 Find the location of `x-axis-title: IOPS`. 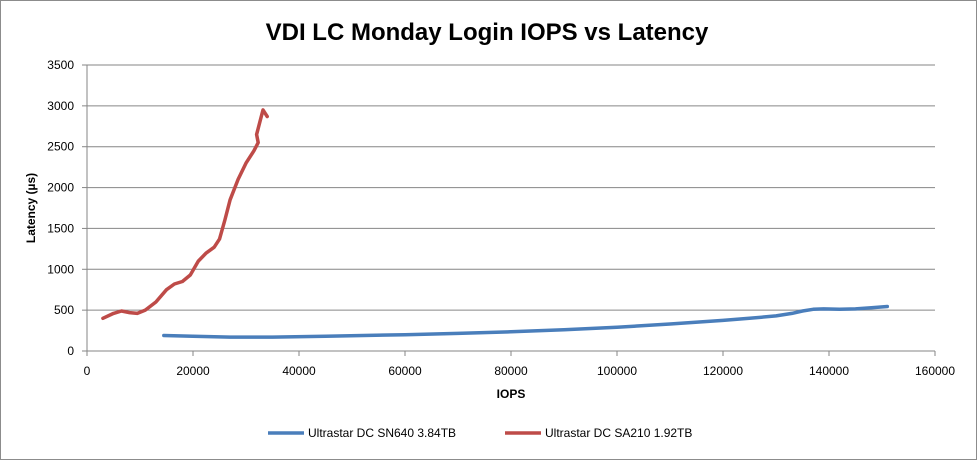

x-axis-title: IOPS is located at coordinates (511, 394).